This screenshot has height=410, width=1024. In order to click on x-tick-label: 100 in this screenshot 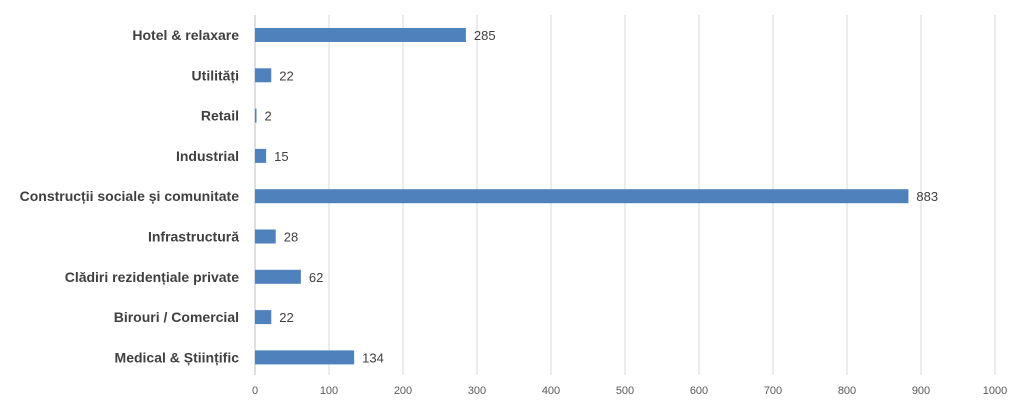, I will do `click(329, 391)`.